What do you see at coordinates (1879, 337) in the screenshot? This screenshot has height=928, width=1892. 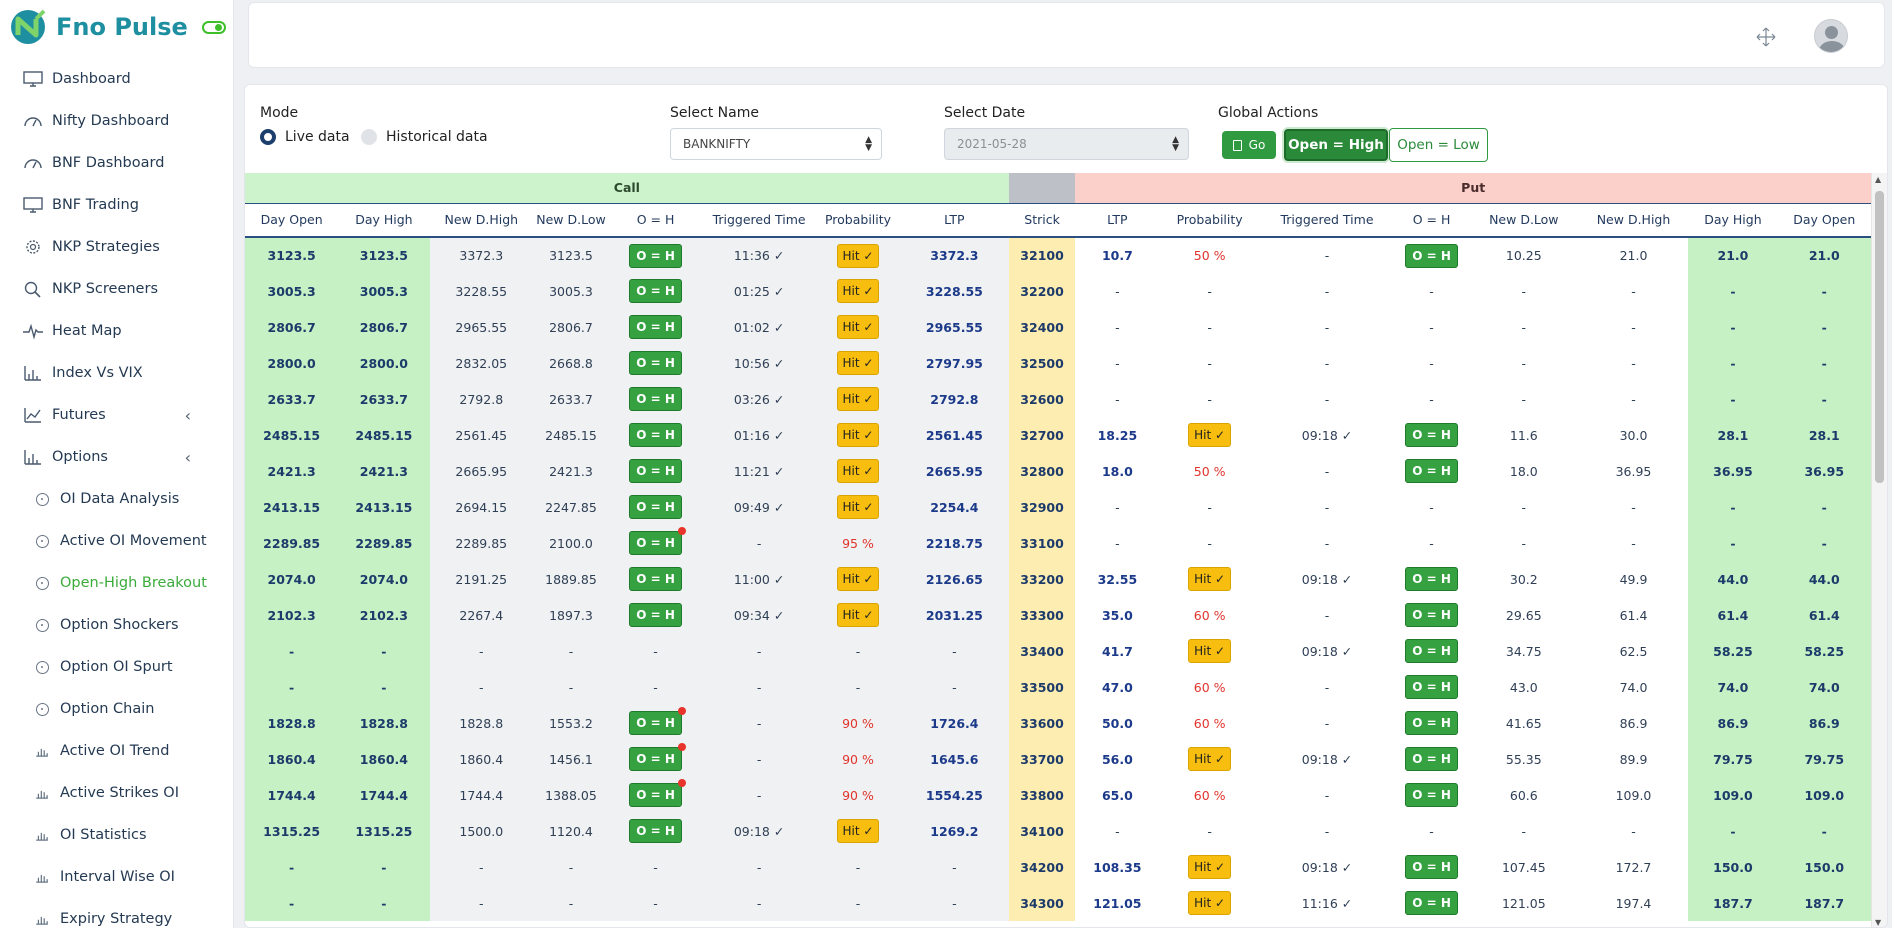 I see `scrollbar-thumb` at bounding box center [1879, 337].